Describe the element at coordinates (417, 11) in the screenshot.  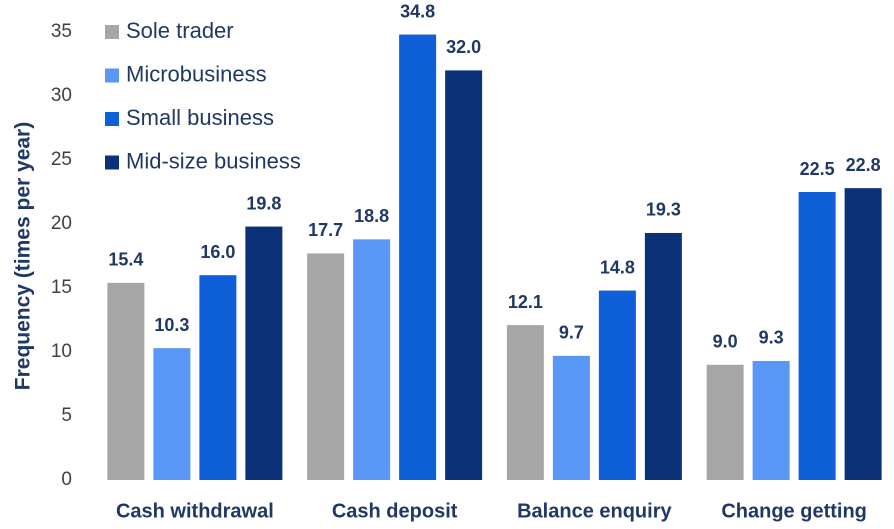
I see `value-label: 34.8` at that location.